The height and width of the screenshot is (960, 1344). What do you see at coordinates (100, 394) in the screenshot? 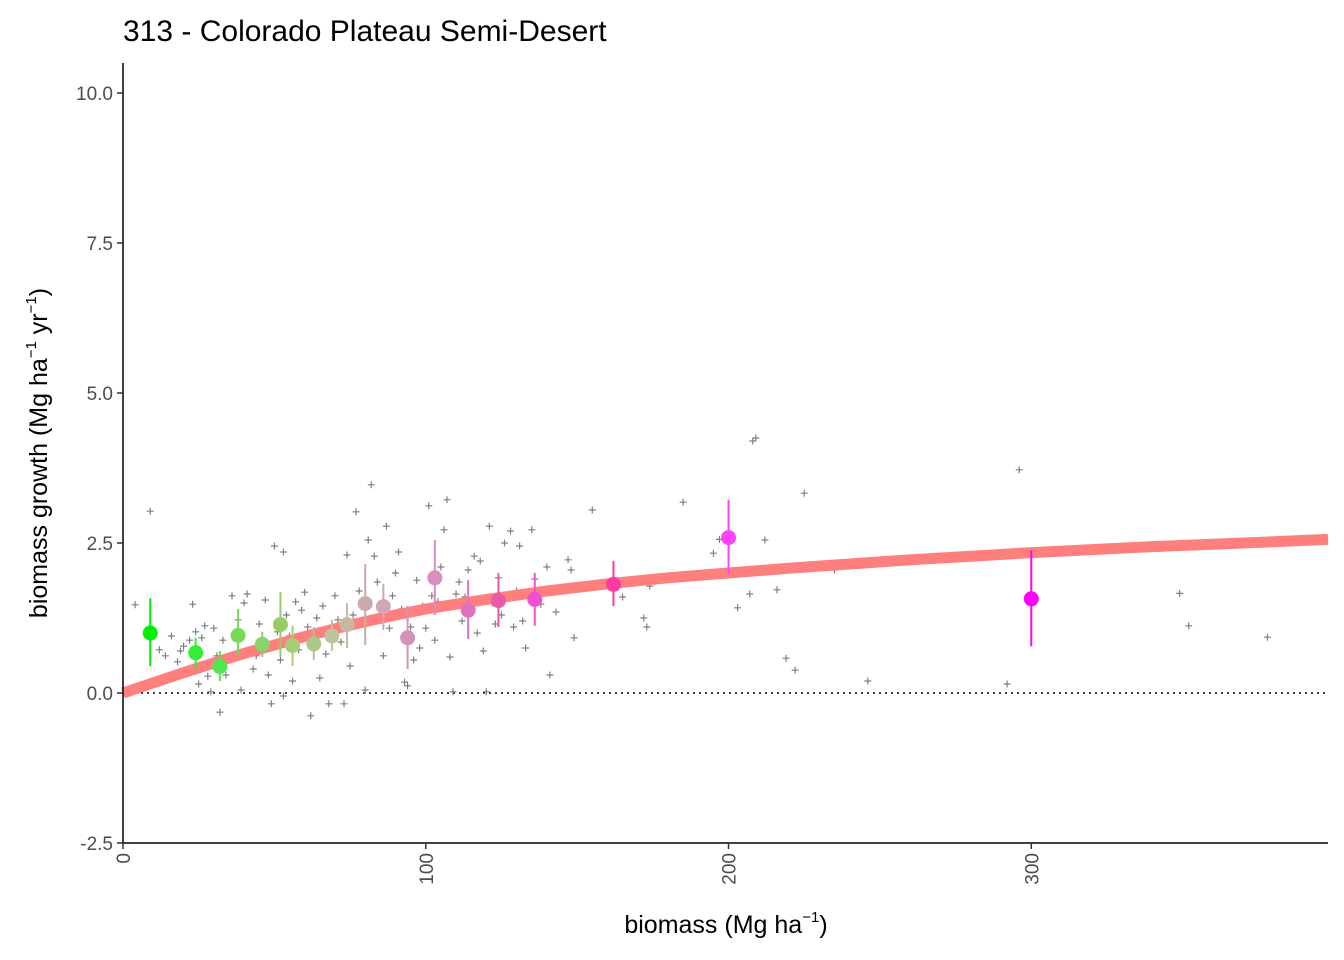
I see `y-tick-label: 5.0` at bounding box center [100, 394].